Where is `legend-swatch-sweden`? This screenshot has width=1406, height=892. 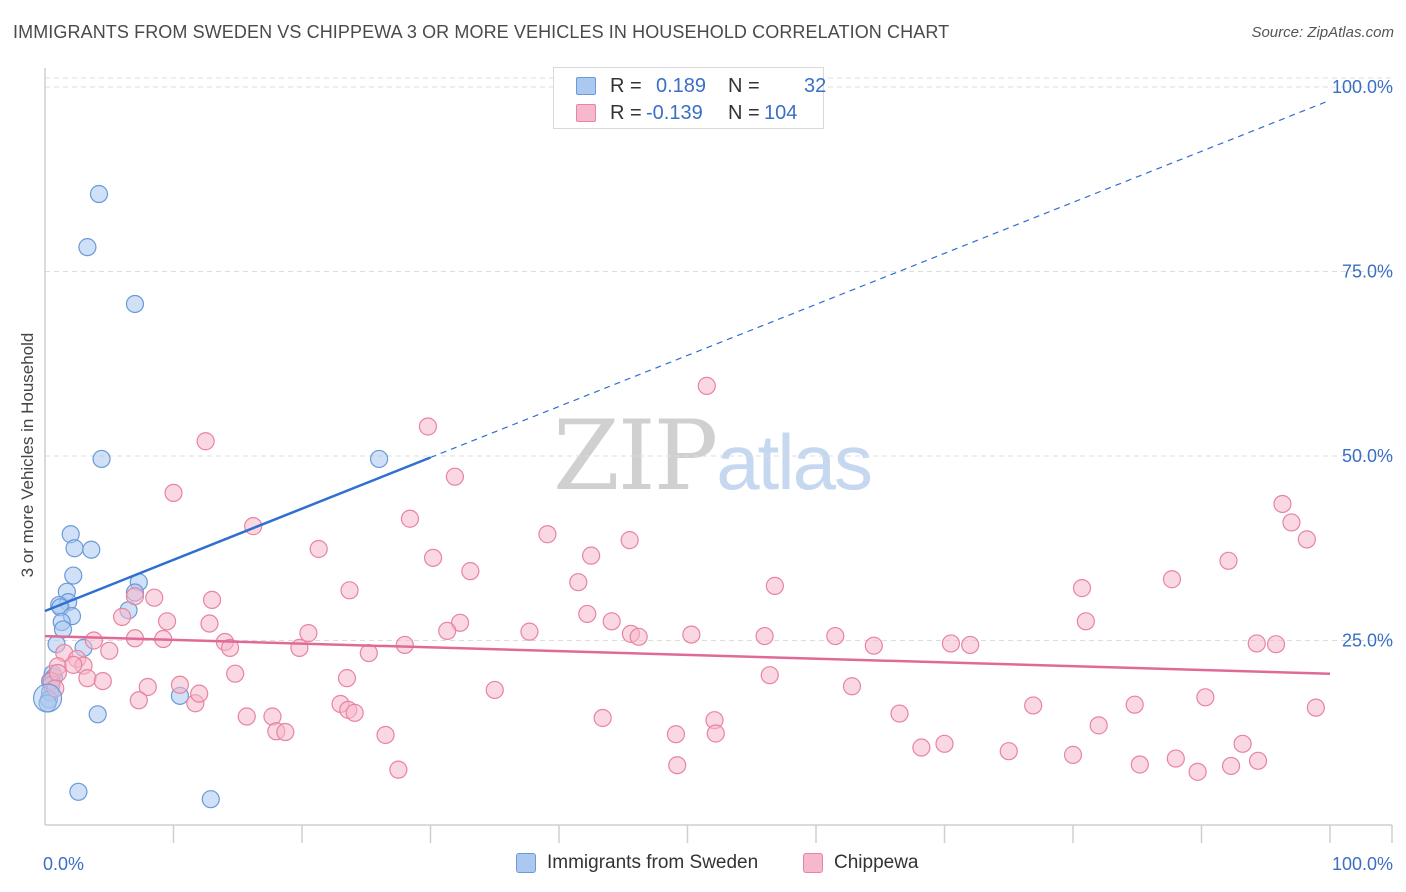 legend-swatch-sweden is located at coordinates (526, 863).